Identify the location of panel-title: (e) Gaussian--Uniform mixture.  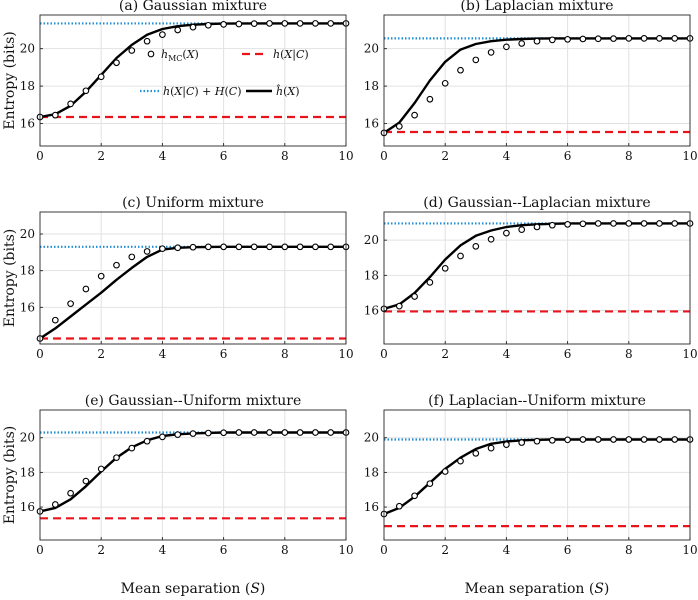
(193, 401).